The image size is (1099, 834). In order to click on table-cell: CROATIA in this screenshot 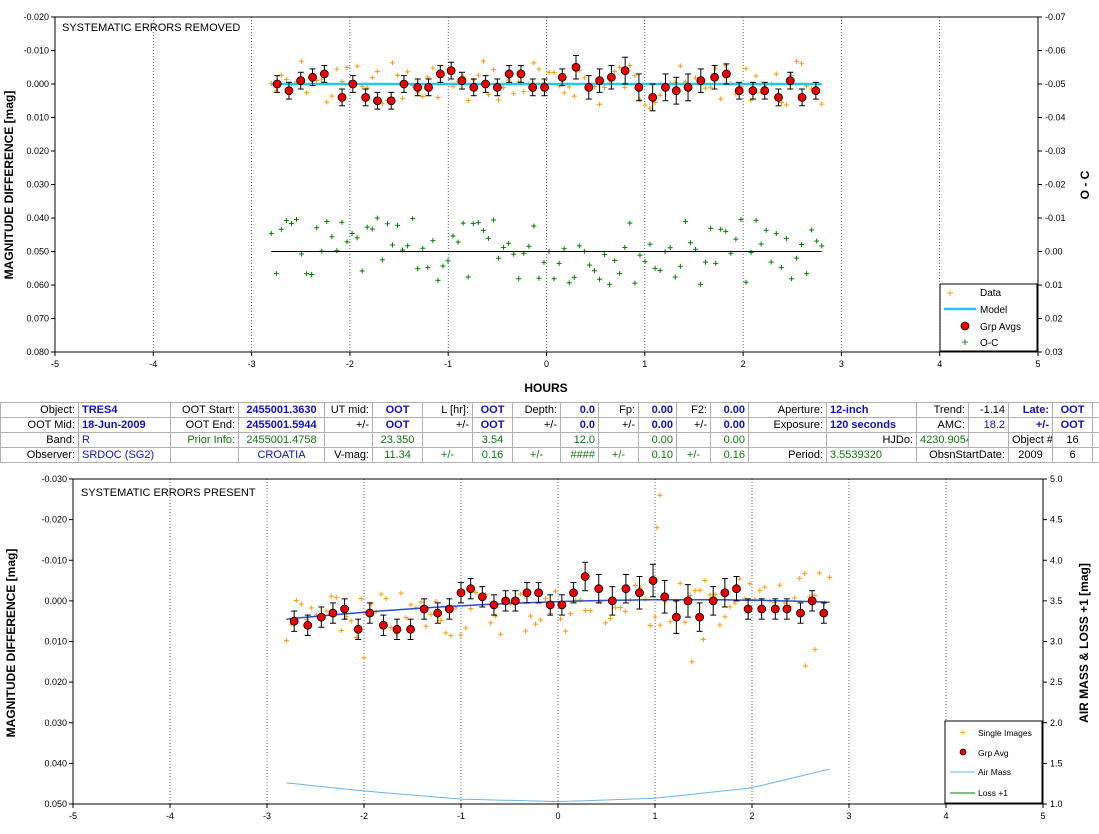, I will do `click(281, 455)`.